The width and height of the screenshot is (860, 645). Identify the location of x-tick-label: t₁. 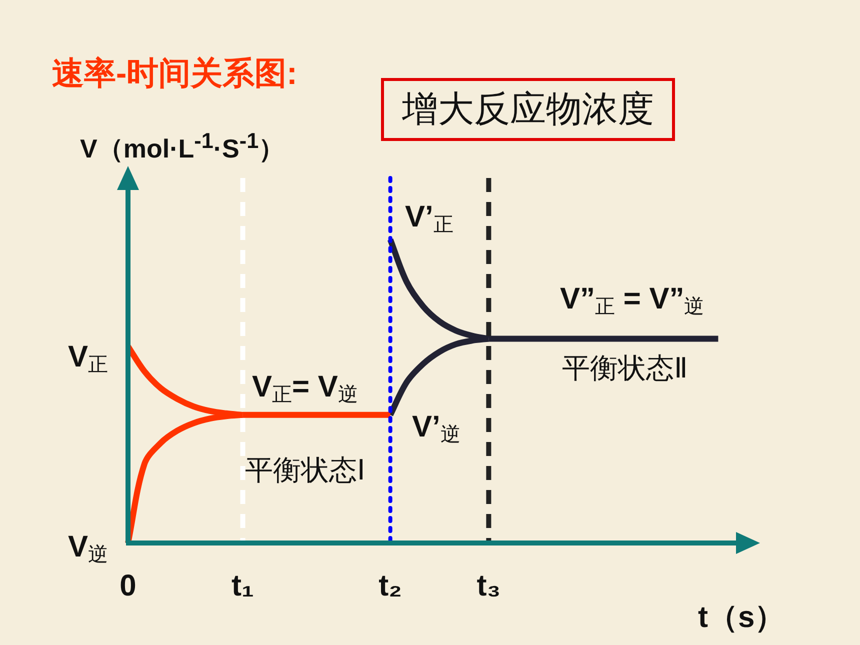
(243, 585).